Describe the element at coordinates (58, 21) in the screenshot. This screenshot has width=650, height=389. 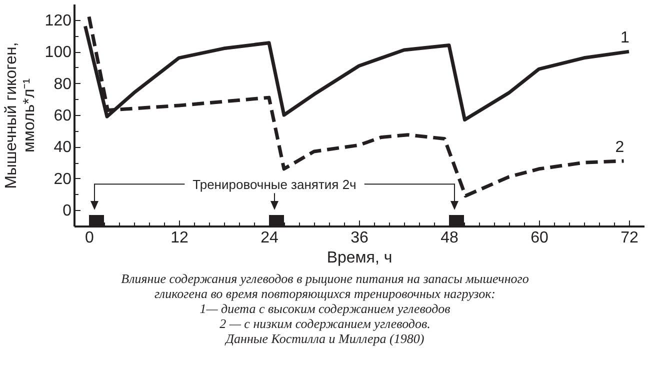
I see `y-tick-label: 120` at that location.